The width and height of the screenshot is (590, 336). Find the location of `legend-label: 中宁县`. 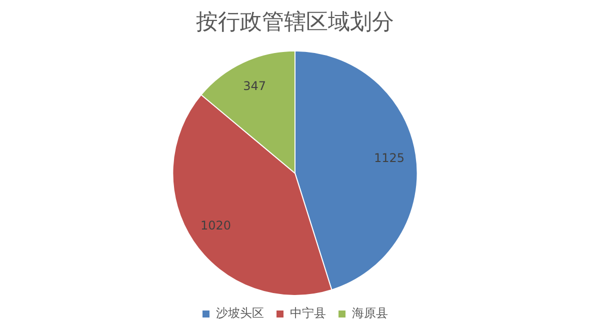

legend-label: 中宁县 is located at coordinates (308, 313).